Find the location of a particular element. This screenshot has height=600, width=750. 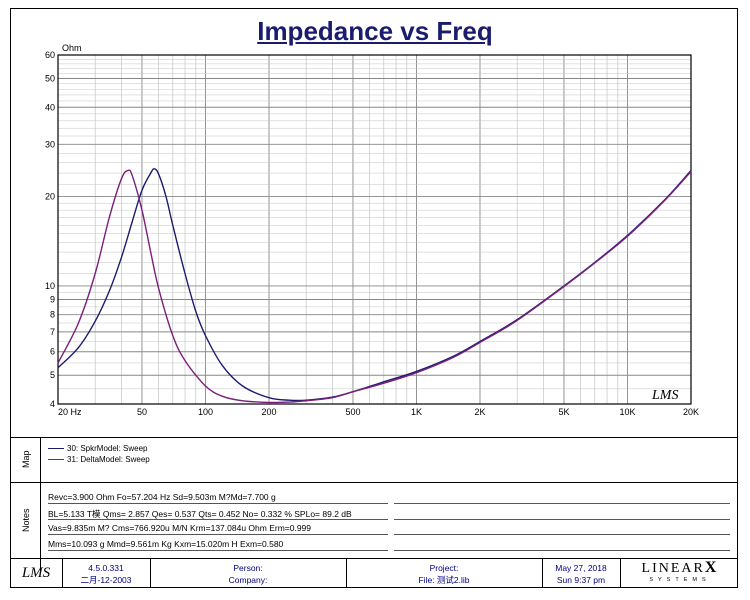

y-tick-label: 50 is located at coordinates (50, 78).